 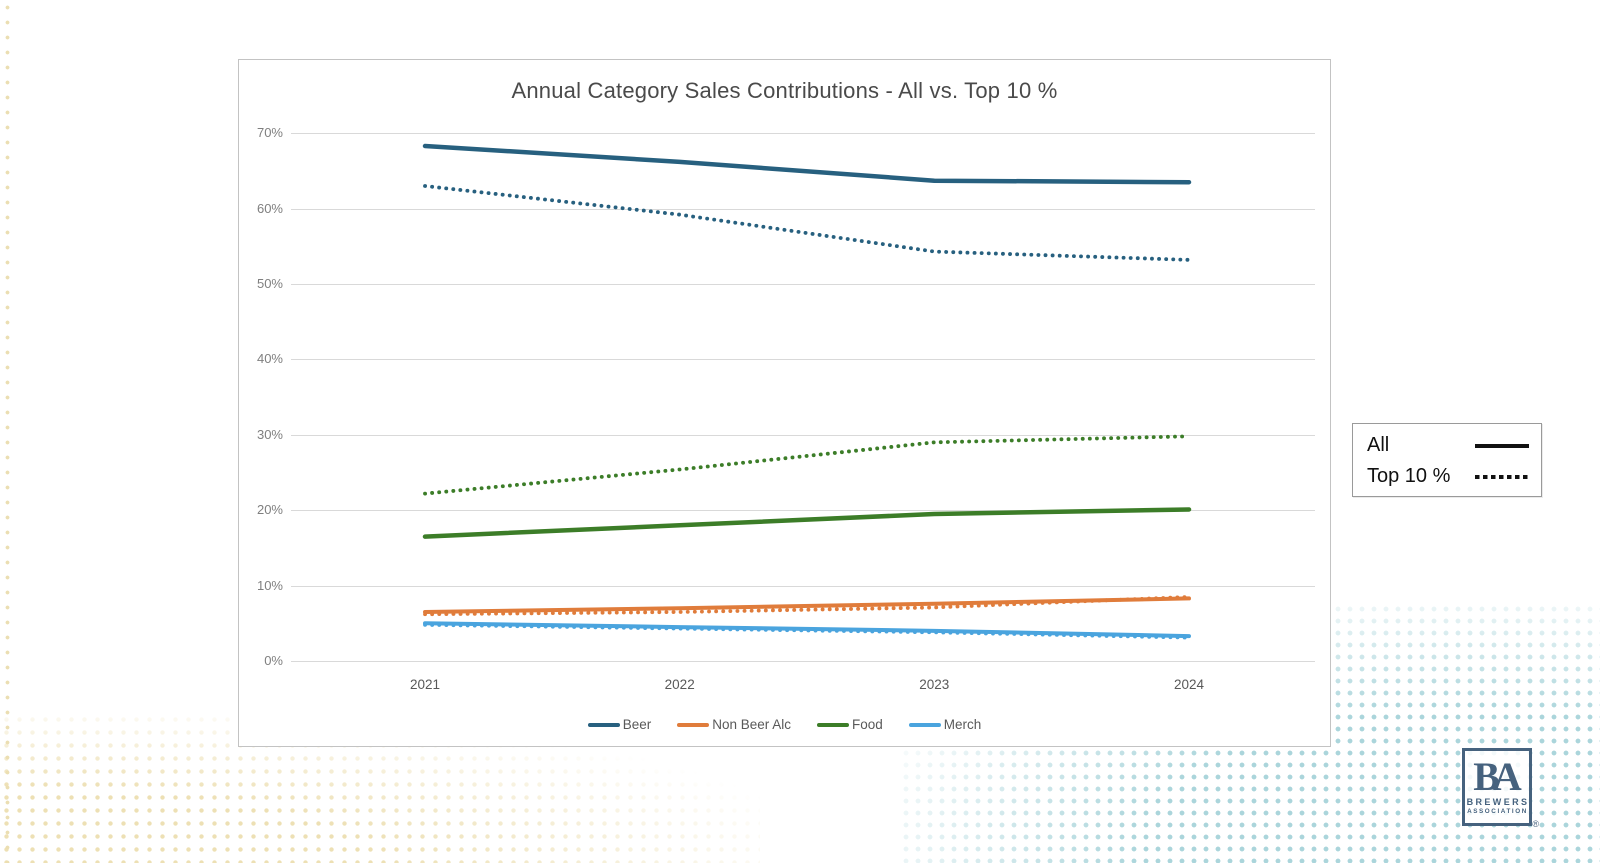 I want to click on brewers-association-logo: BA BREWERS ASSOCIATION ®, so click(x=1500, y=788).